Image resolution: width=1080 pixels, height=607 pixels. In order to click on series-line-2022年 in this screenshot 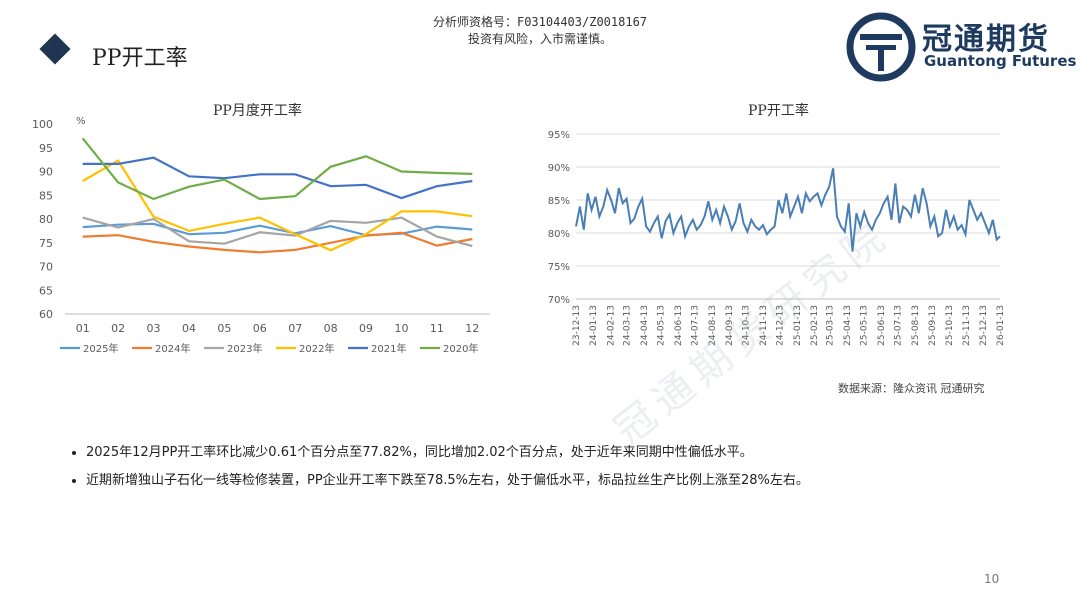, I will do `click(277, 205)`.